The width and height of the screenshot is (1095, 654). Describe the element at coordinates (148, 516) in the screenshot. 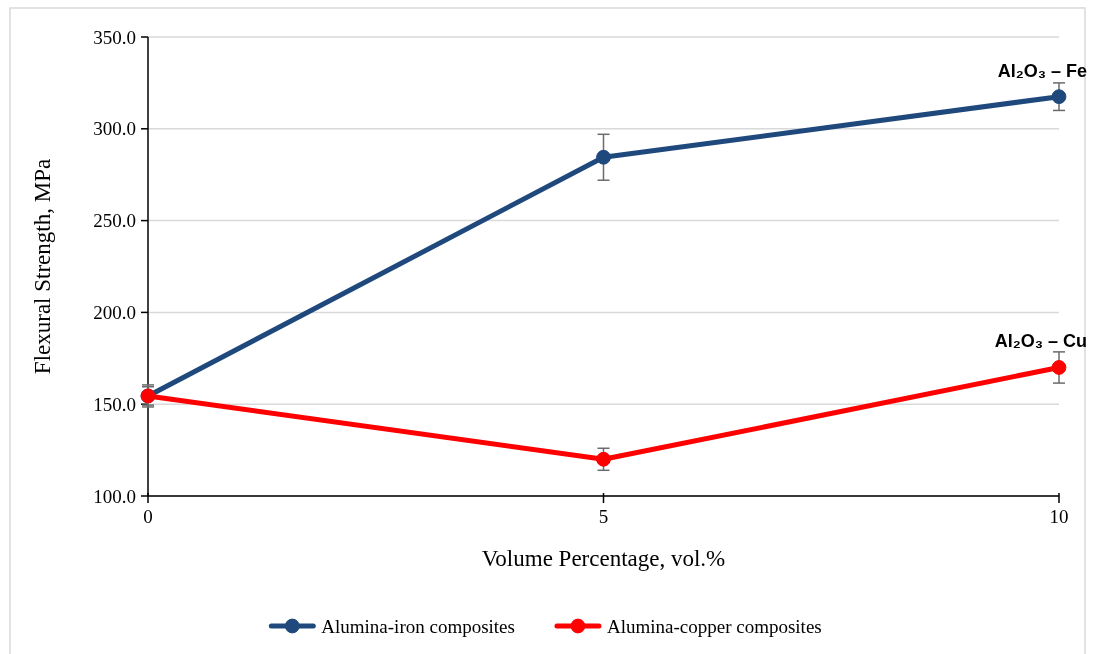

I see `x-tick-label: 0` at that location.